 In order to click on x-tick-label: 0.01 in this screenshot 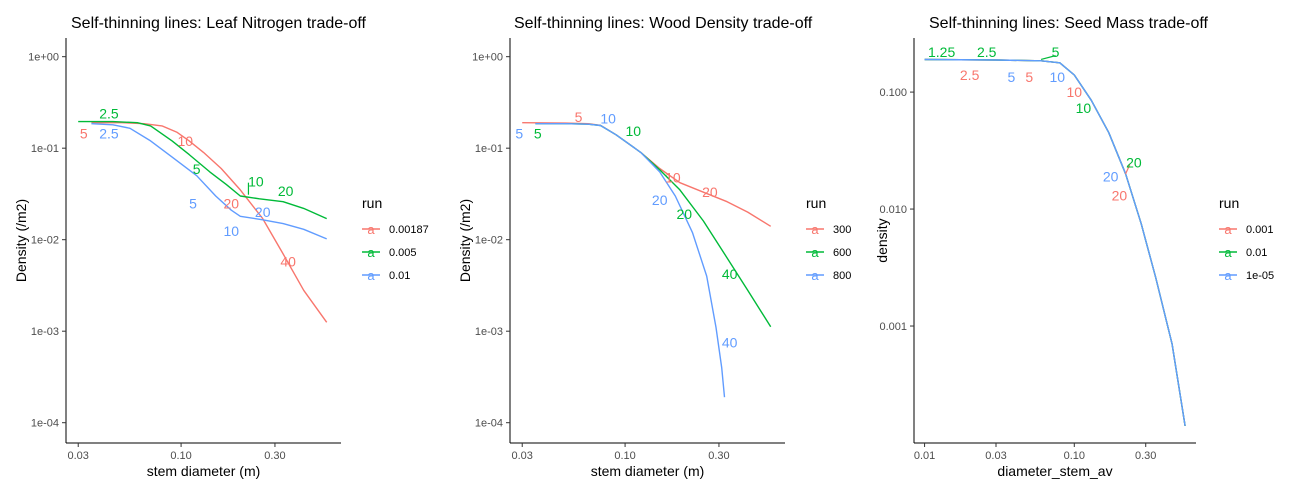, I will do `click(924, 456)`.